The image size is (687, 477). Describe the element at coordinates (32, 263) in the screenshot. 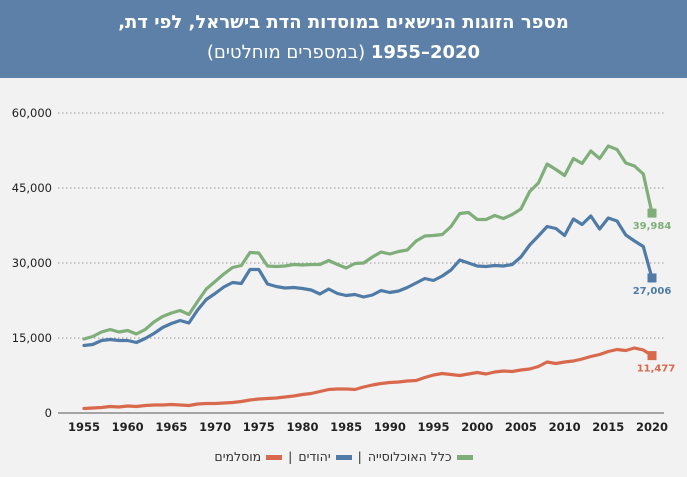

I see `y-tick-label: 30,000` at that location.